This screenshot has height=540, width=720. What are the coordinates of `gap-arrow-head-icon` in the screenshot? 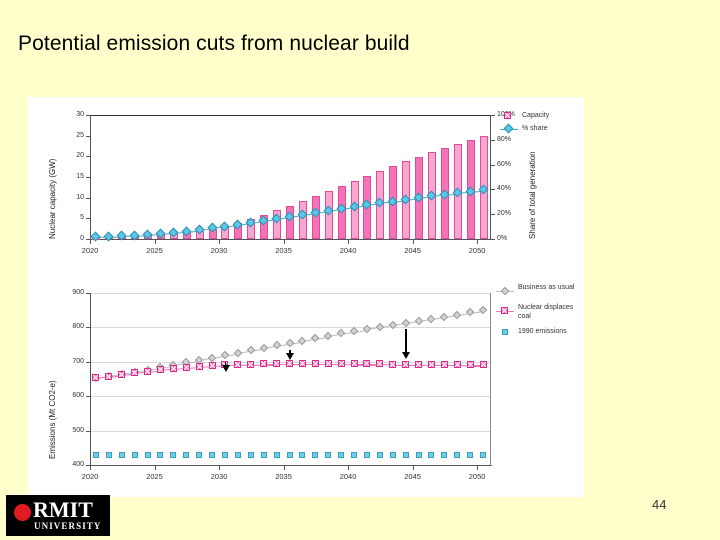 It's located at (406, 355).